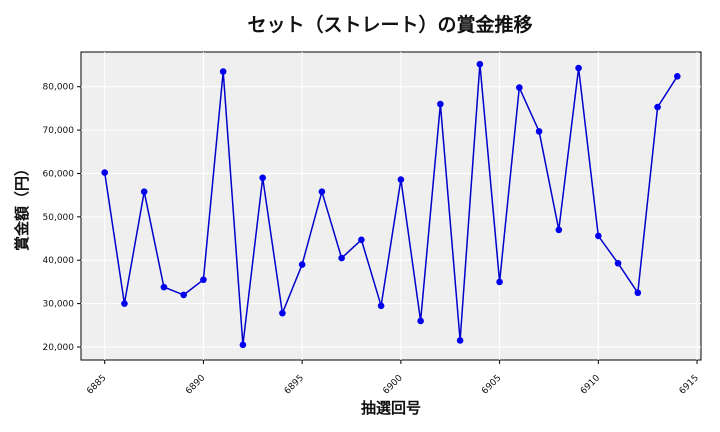 This screenshot has height=432, width=720. Describe the element at coordinates (59, 348) in the screenshot. I see `y-tick-label: 20,000` at that location.